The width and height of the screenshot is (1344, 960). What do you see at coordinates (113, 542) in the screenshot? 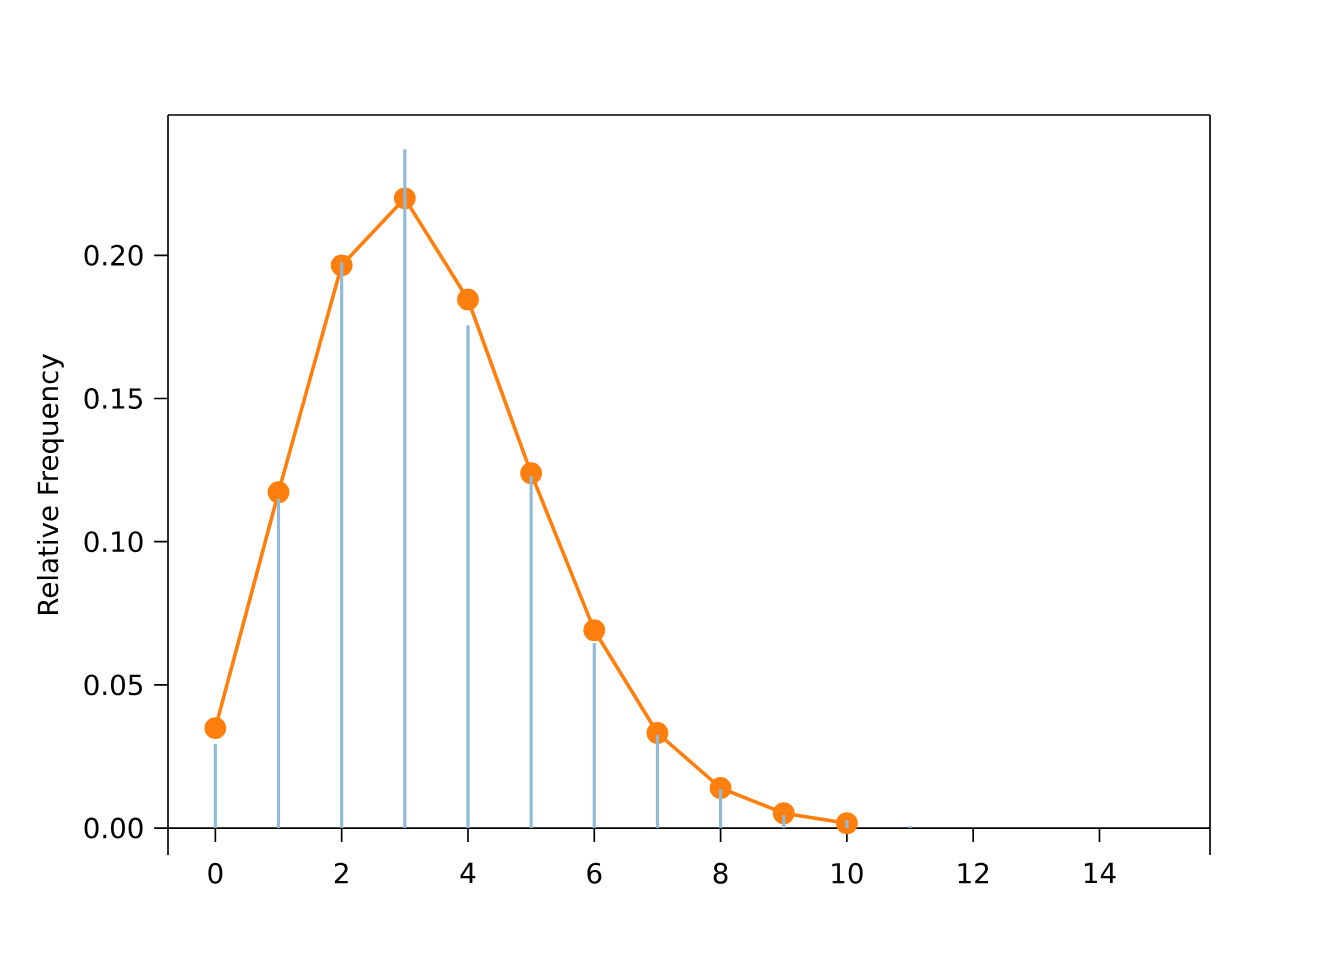
I see `y-tick-label: 0.10` at bounding box center [113, 542].